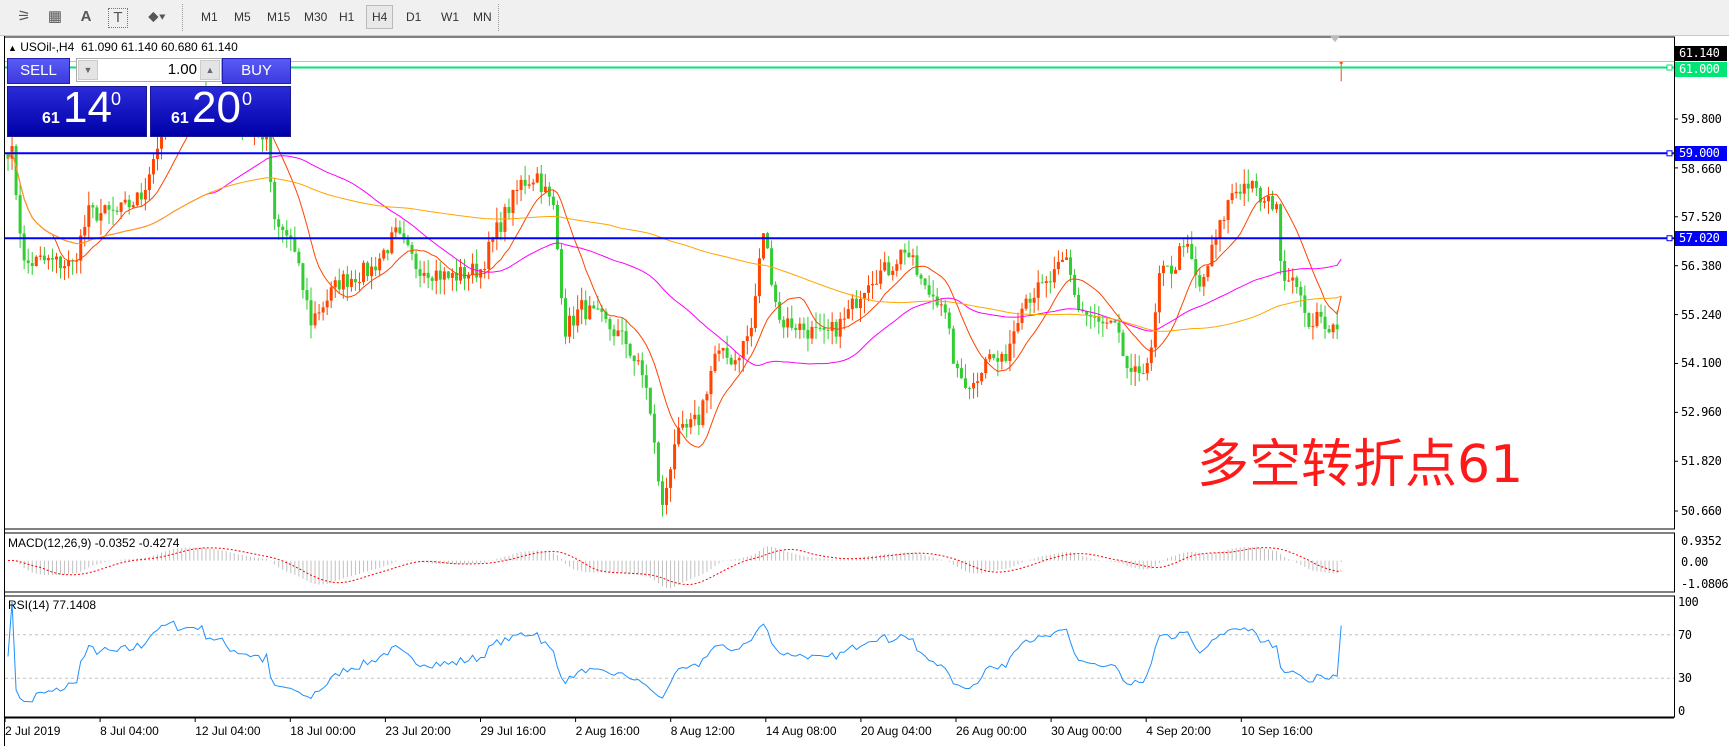  Describe the element at coordinates (51, 118) in the screenshot. I see `sell-price-big-figure: 61` at that location.